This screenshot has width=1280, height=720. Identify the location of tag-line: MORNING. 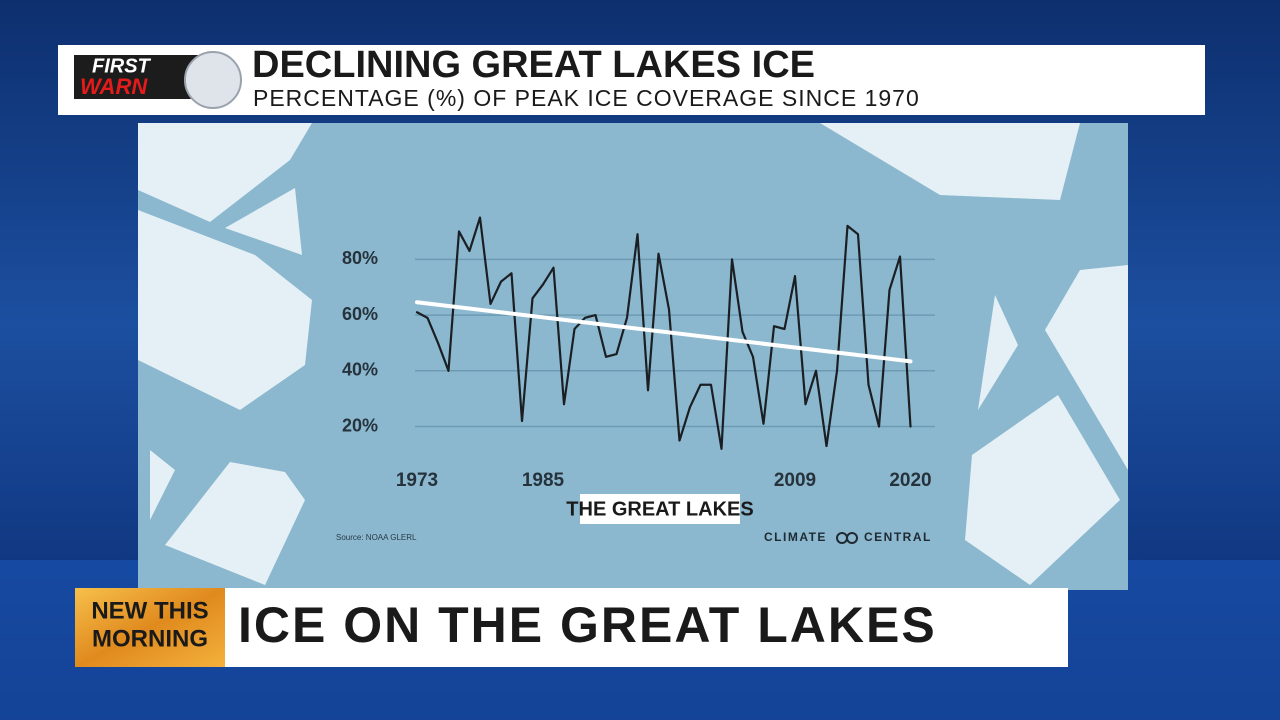
(150, 638).